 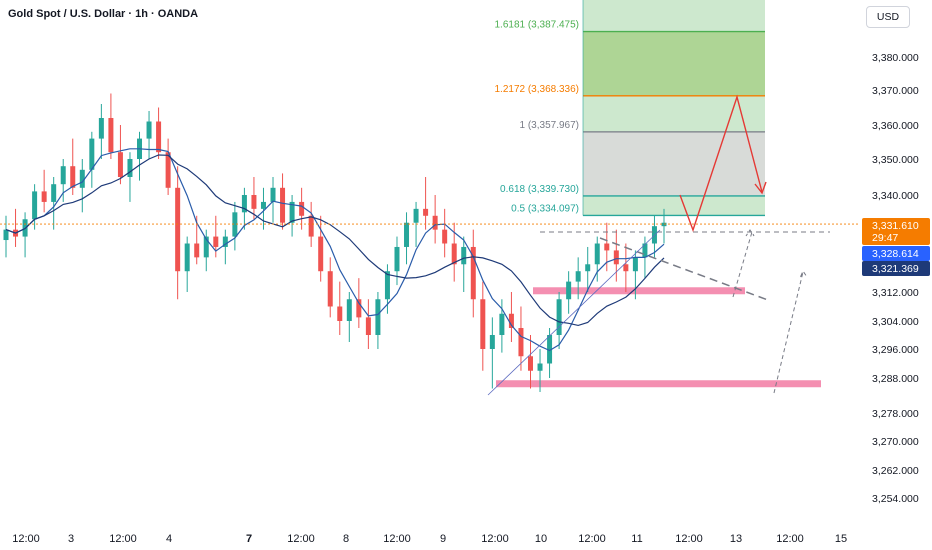 What do you see at coordinates (574, 312) in the screenshot?
I see `rising-trendline` at bounding box center [574, 312].